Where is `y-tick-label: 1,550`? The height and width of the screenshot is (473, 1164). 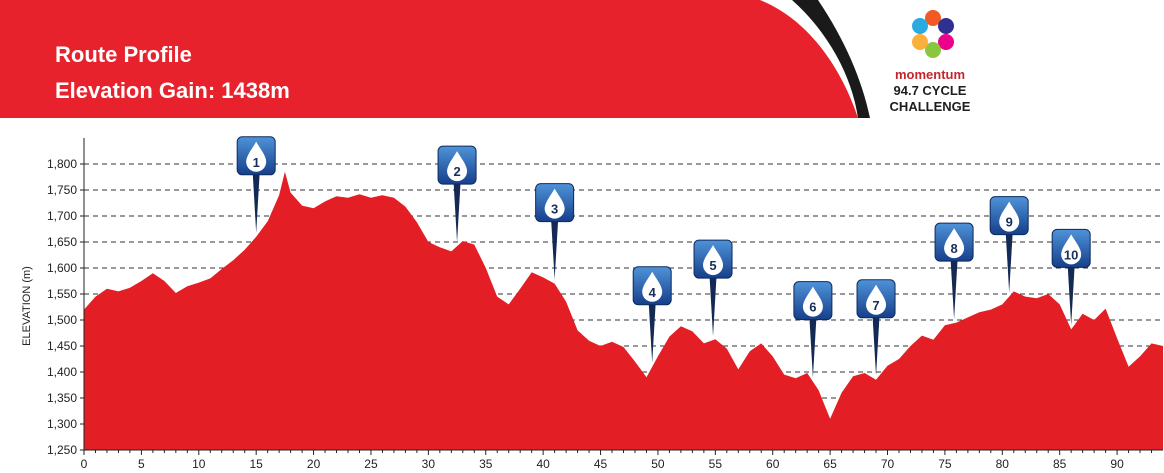 y-tick-label: 1,550 is located at coordinates (62, 294).